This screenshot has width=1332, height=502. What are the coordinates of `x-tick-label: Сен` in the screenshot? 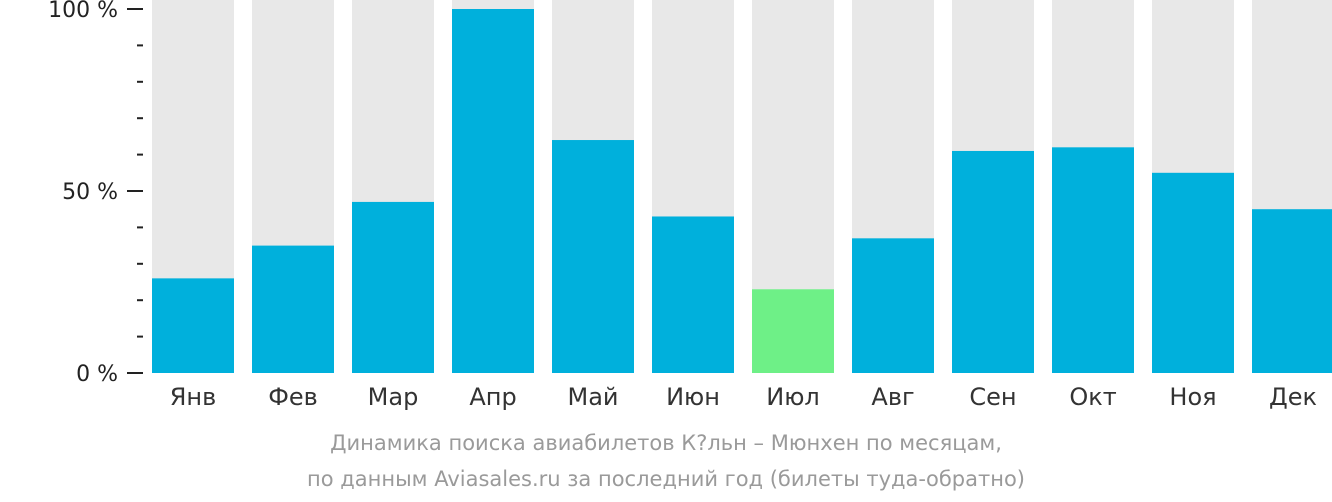 It's located at (992, 397).